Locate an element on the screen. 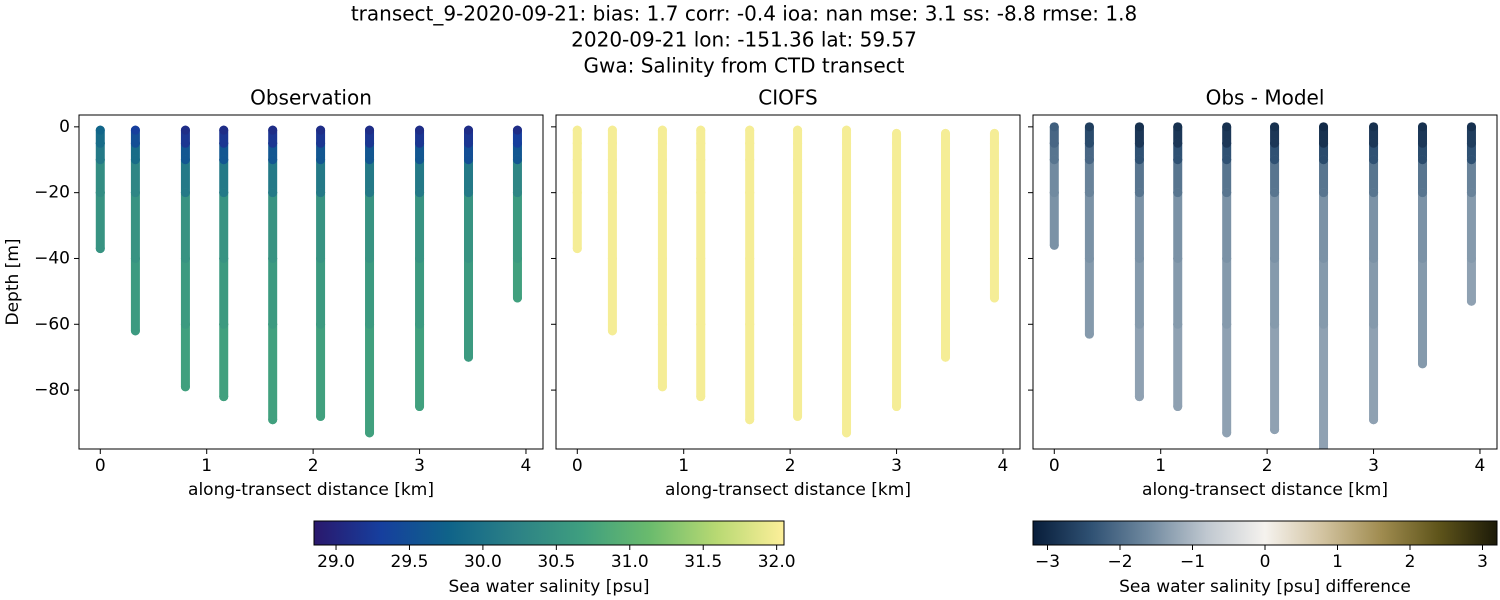 This screenshot has height=600, width=1500. y-tick-label: −60 is located at coordinates (52, 324).